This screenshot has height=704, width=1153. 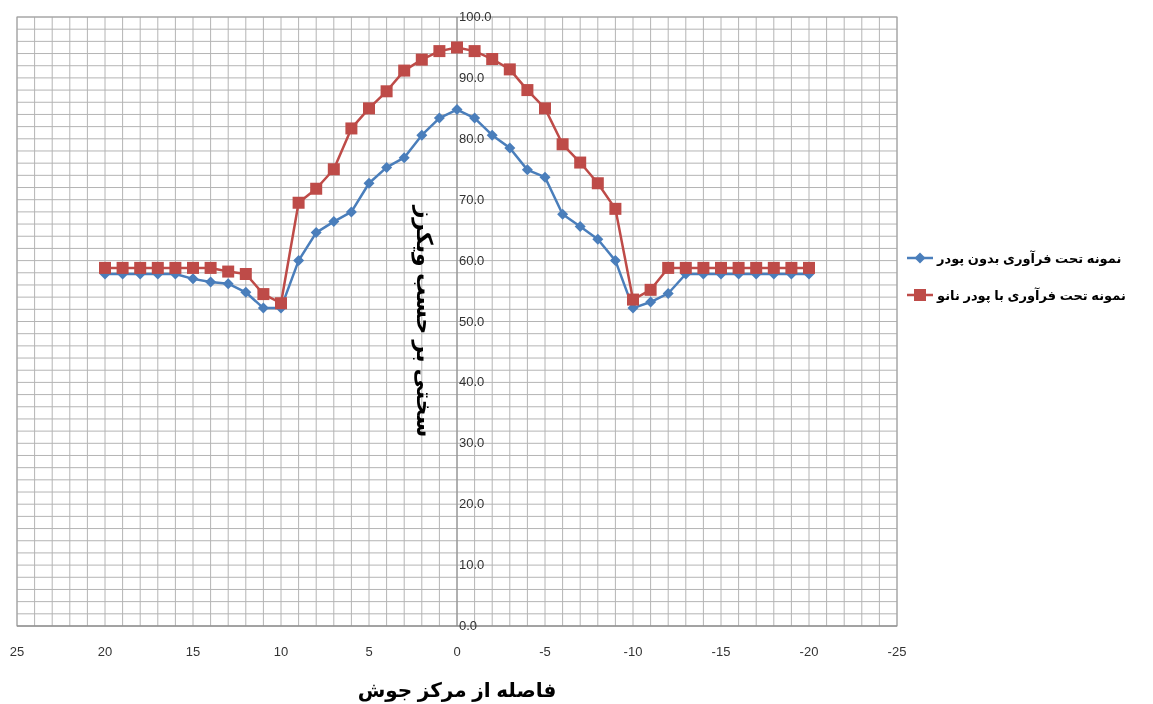 What do you see at coordinates (472, 321) in the screenshot?
I see `y-tick-label: 50.0` at bounding box center [472, 321].